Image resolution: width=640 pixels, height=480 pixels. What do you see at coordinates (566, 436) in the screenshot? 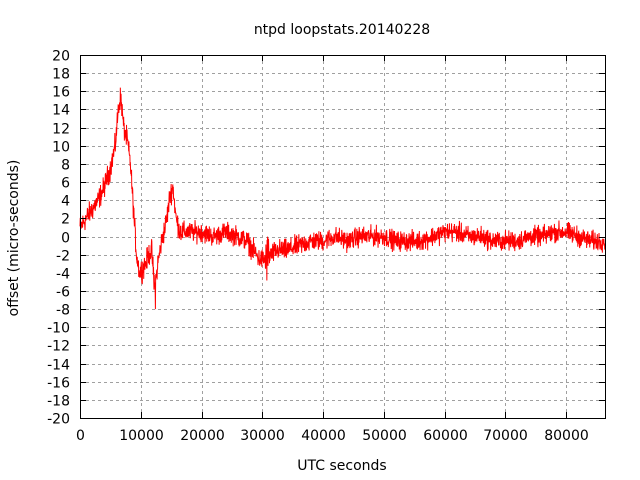
I see `x-tick-label: 80000` at bounding box center [566, 436].